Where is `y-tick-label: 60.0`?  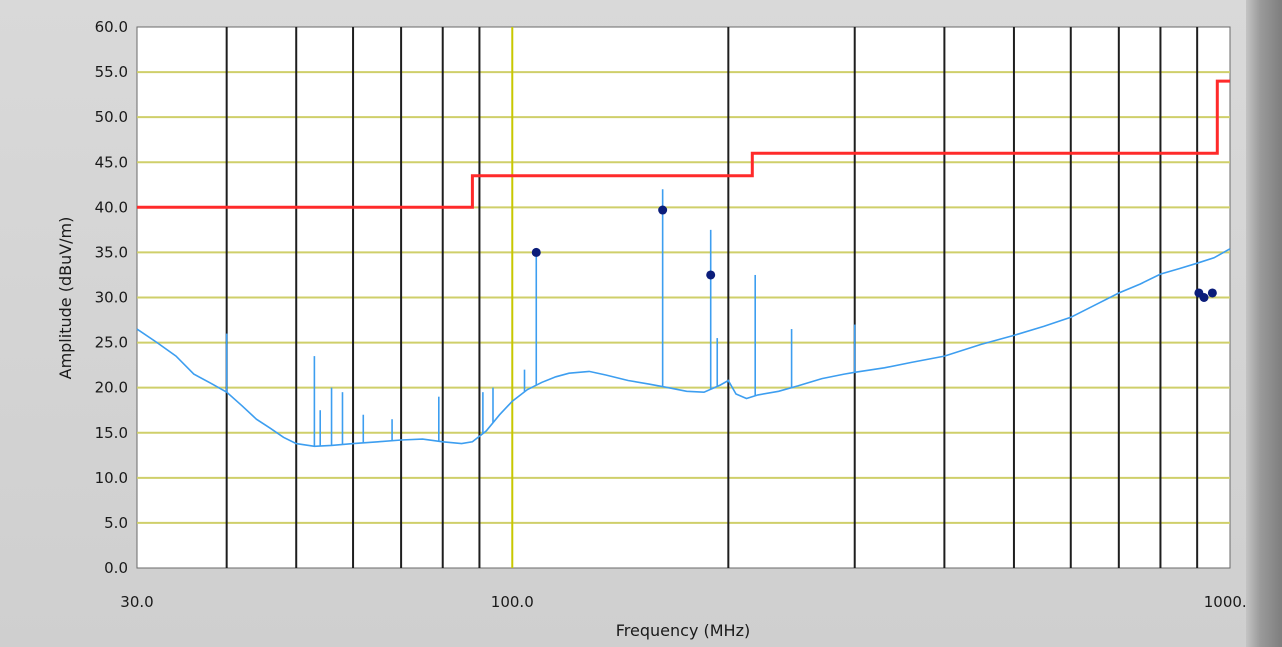 y-tick-label: 60.0 is located at coordinates (111, 27).